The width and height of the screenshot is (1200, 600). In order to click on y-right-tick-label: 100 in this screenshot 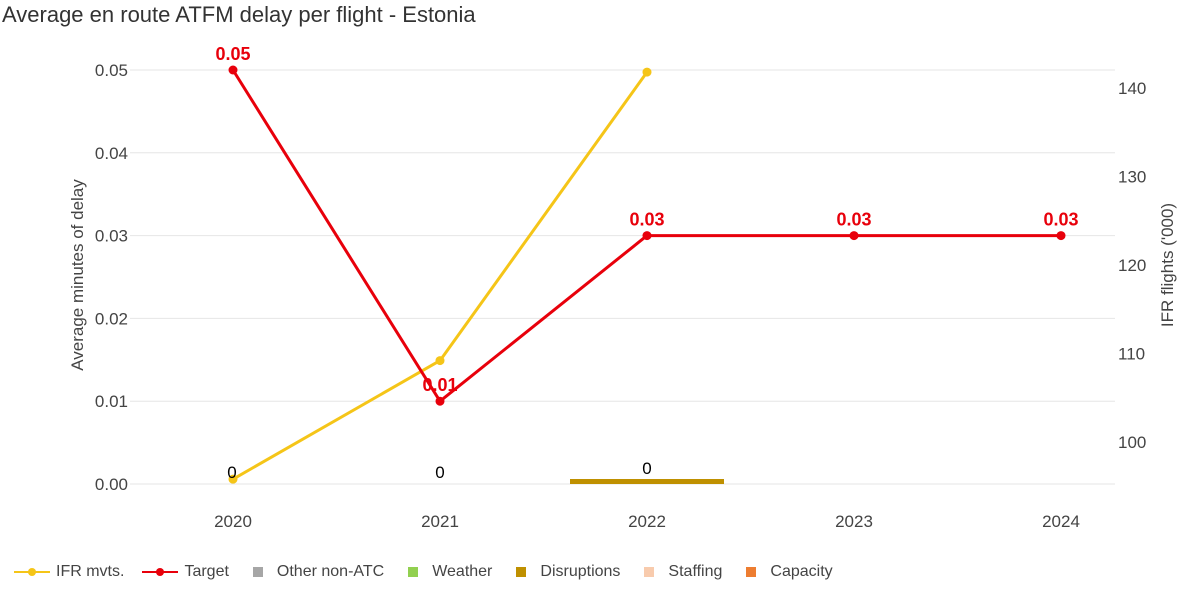, I will do `click(1132, 442)`.